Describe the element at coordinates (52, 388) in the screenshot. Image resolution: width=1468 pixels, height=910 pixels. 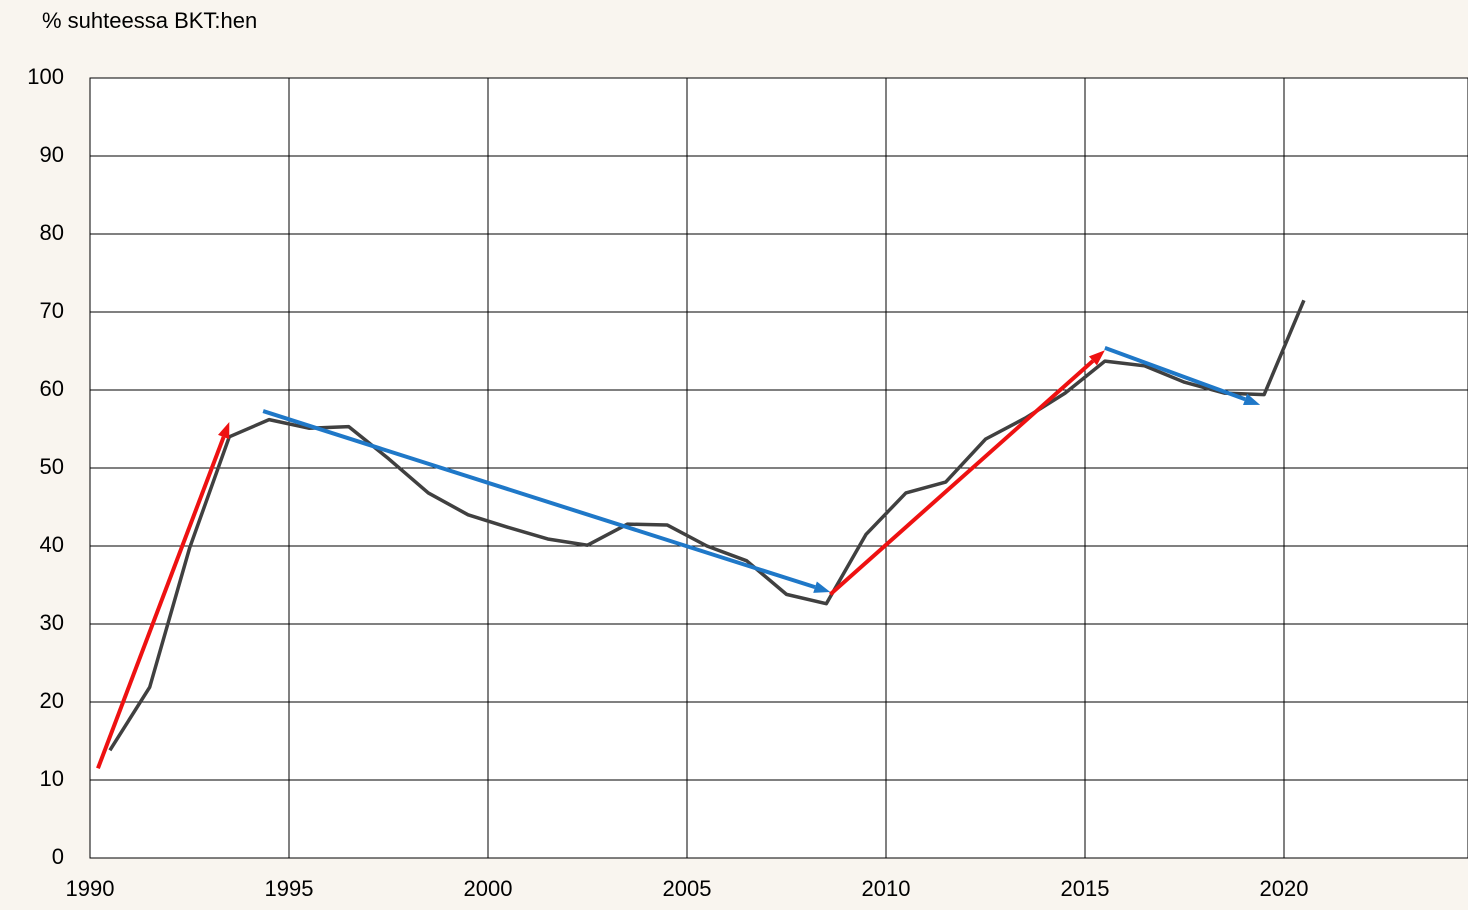
I see `y-tick-label: 60` at that location.